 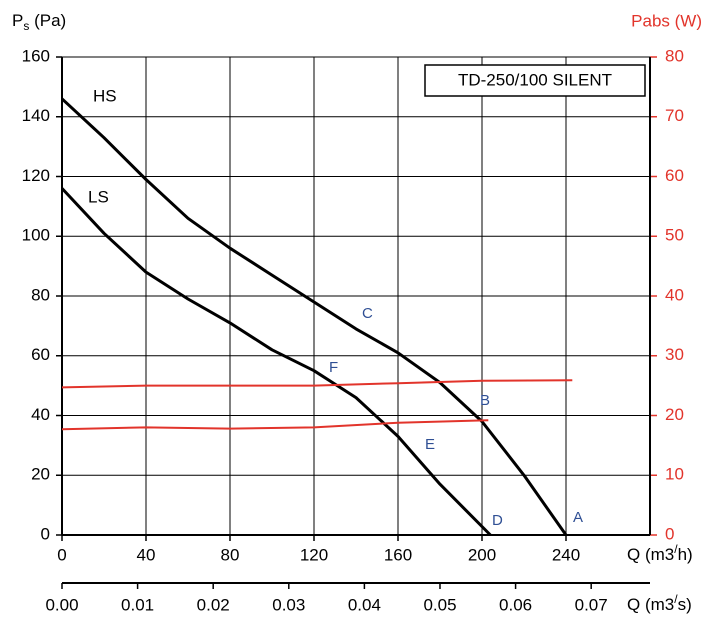 I want to click on point-label: E, so click(x=430, y=444).